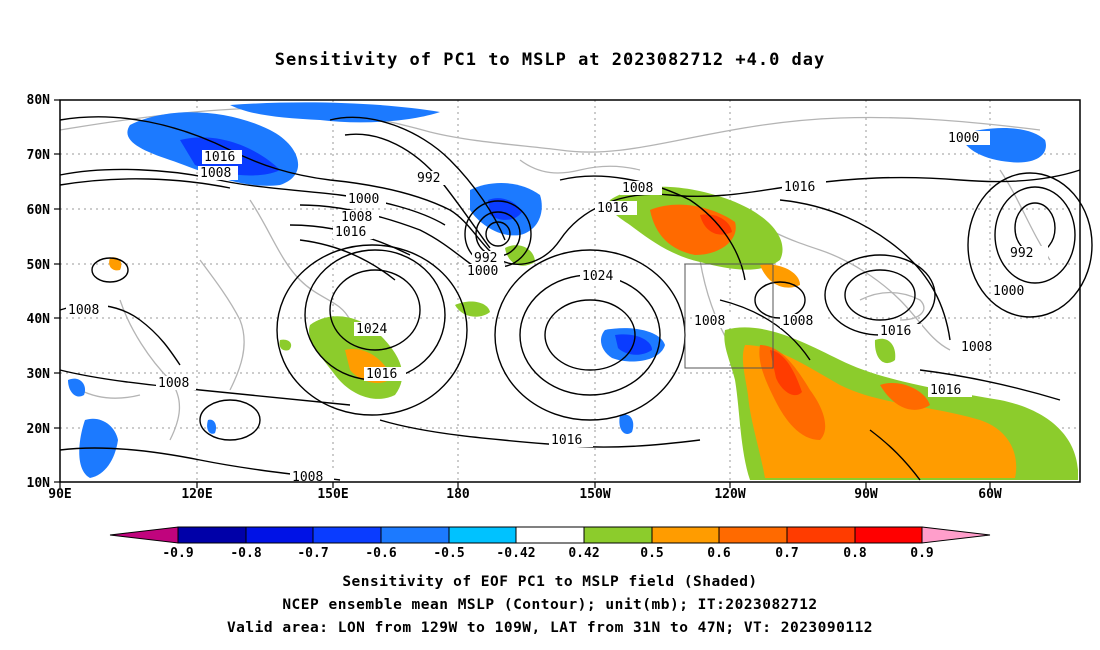 This screenshot has width=1100, height=650. What do you see at coordinates (245, 553) in the screenshot?
I see `colorbar-label: -0.8` at bounding box center [245, 553].